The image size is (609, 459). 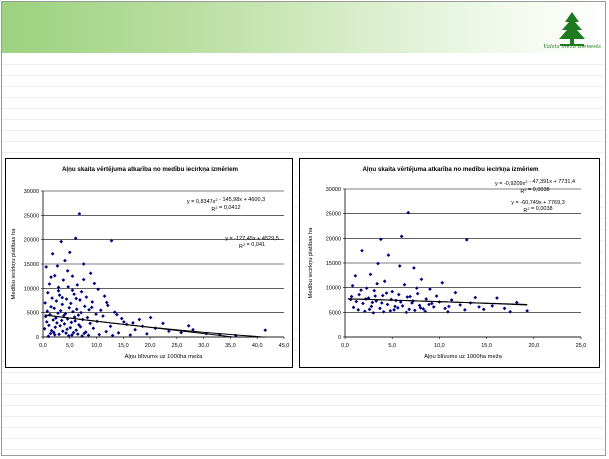 I want to click on trend-r-squared: R2 = 0,0038, so click(x=537, y=210).